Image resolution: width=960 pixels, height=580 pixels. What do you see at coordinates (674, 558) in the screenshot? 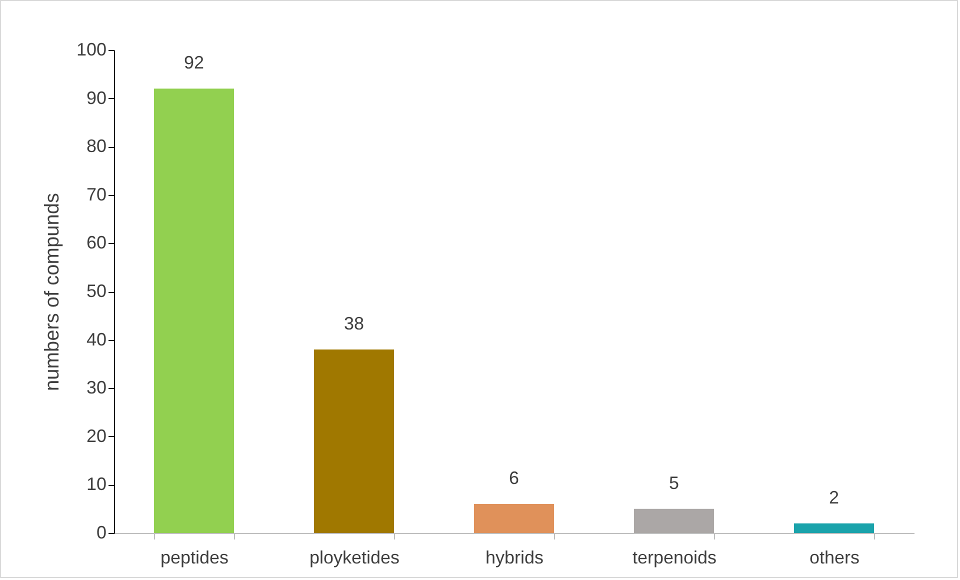
I see `x-tick-label: terpenoids` at bounding box center [674, 558].